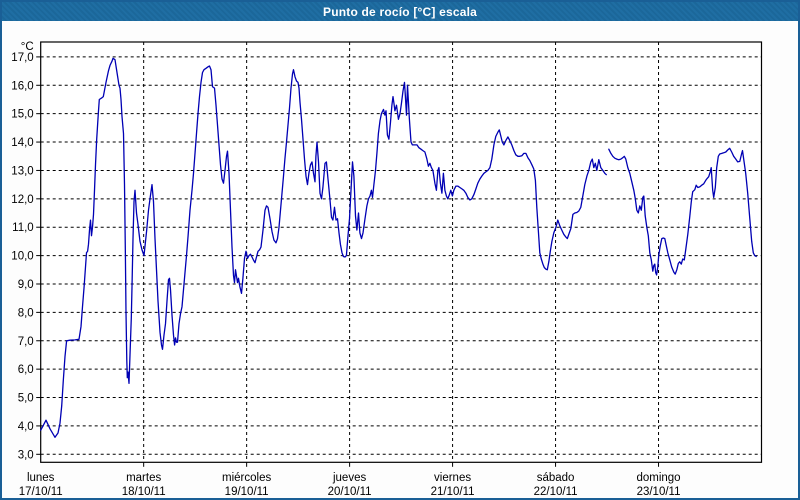  I want to click on y-tick-label: 15,0, so click(22, 115).